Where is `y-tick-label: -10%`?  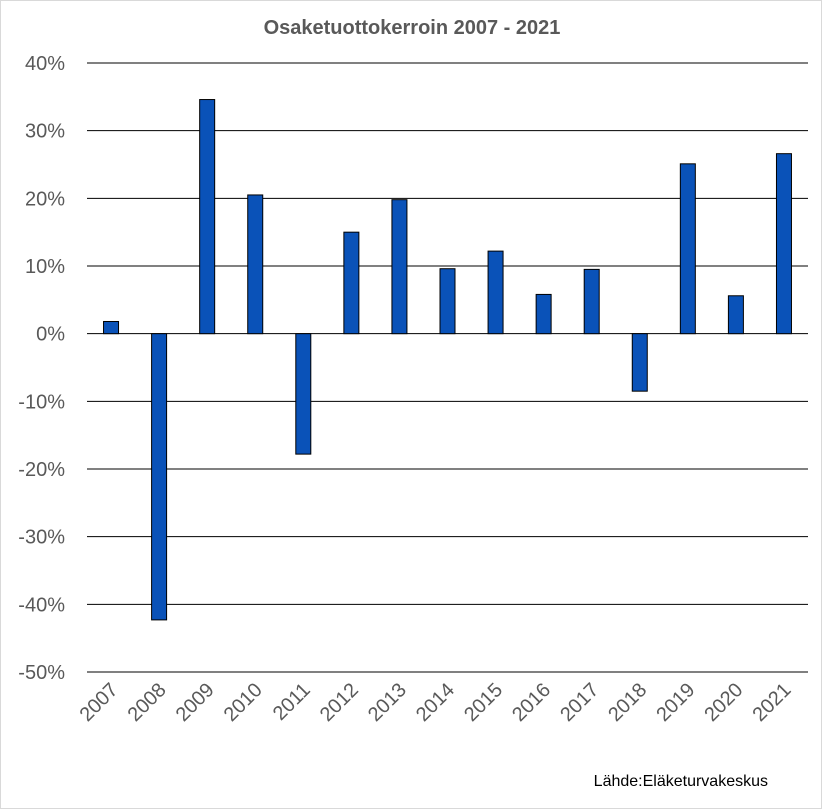 y-tick-label: -10% is located at coordinates (41, 402).